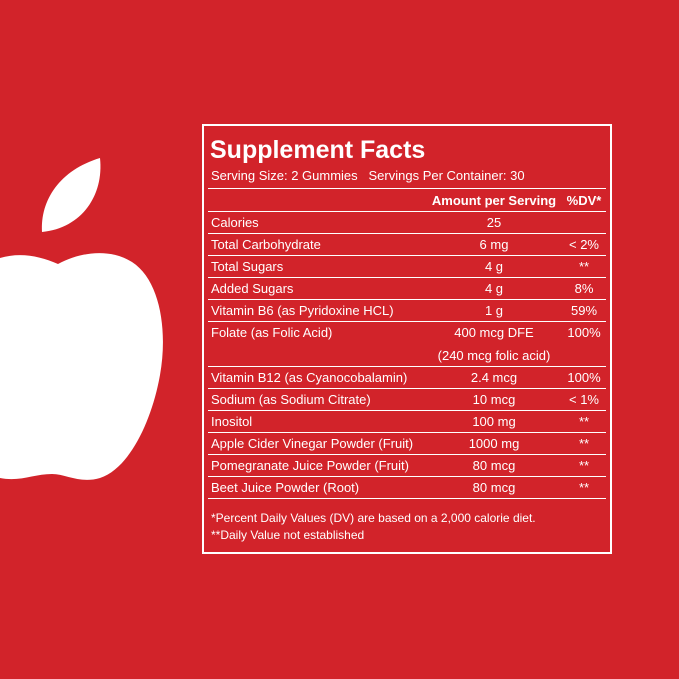 The height and width of the screenshot is (679, 679). I want to click on nutrient-name: Added Sugars, so click(252, 288).